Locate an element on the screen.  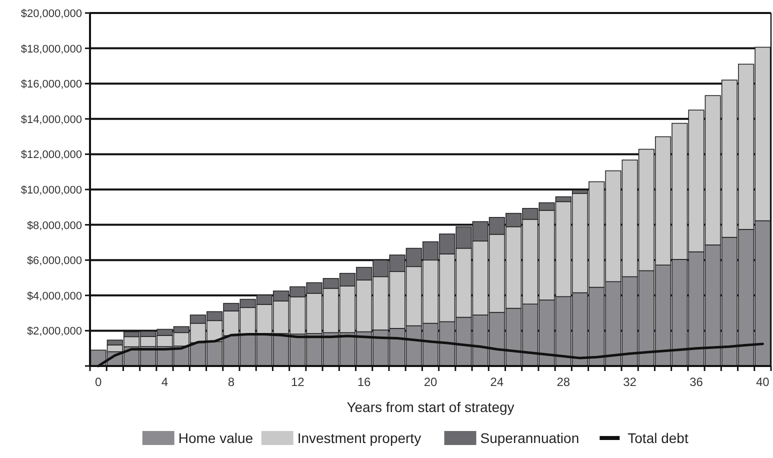
y-tick-label: $2,000,000 is located at coordinates (54, 332).